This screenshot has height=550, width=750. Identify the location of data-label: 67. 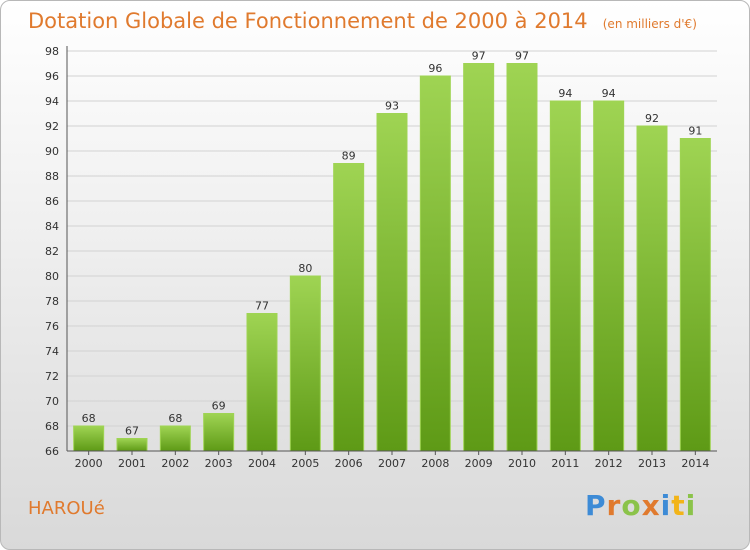
(132, 431).